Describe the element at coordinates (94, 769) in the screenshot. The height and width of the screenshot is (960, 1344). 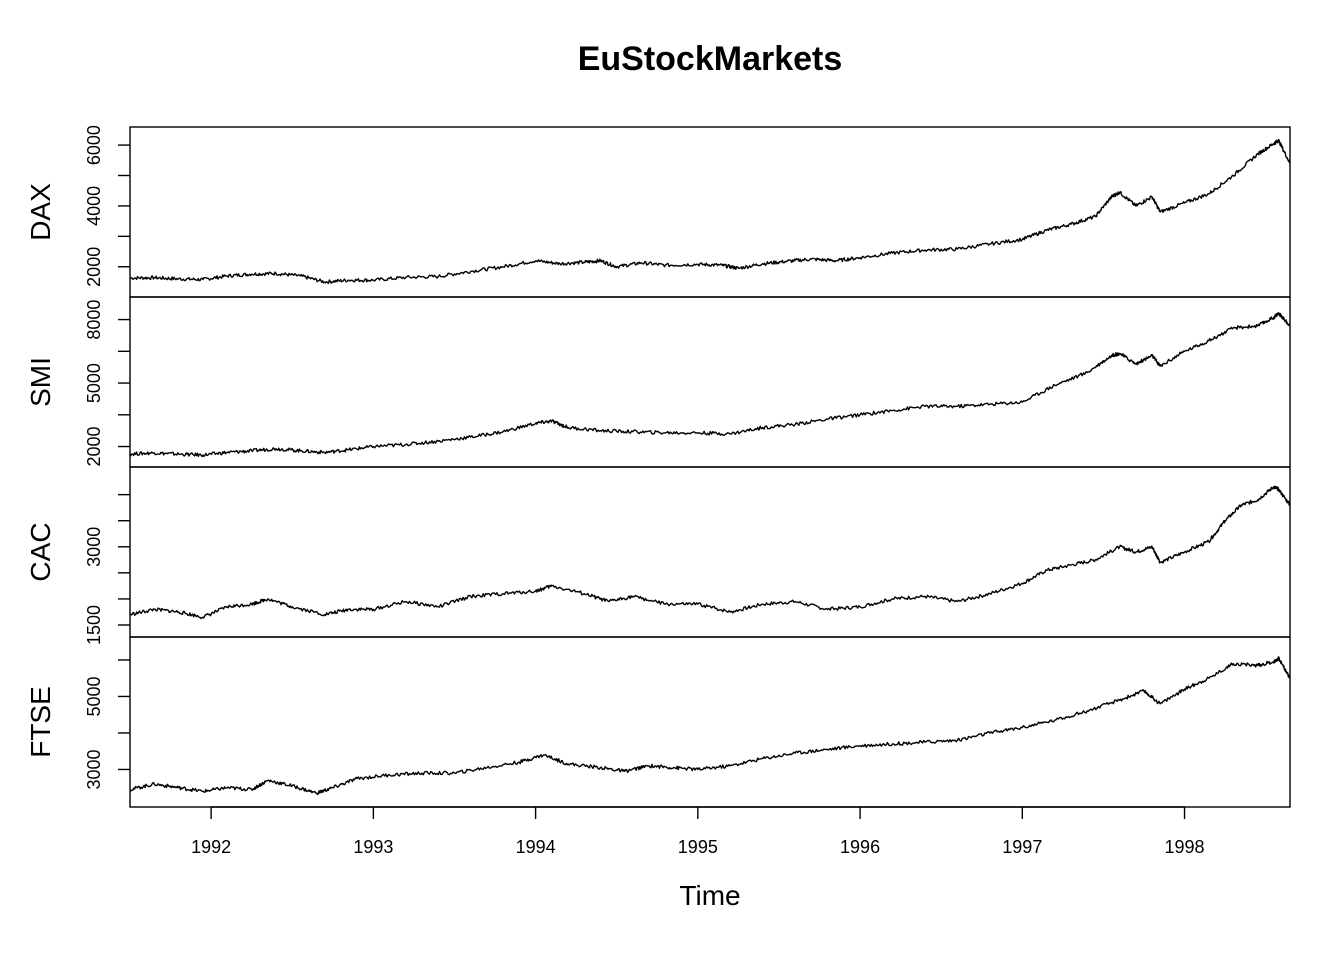
I see `y-tick-label-ftse-0: 3000` at that location.